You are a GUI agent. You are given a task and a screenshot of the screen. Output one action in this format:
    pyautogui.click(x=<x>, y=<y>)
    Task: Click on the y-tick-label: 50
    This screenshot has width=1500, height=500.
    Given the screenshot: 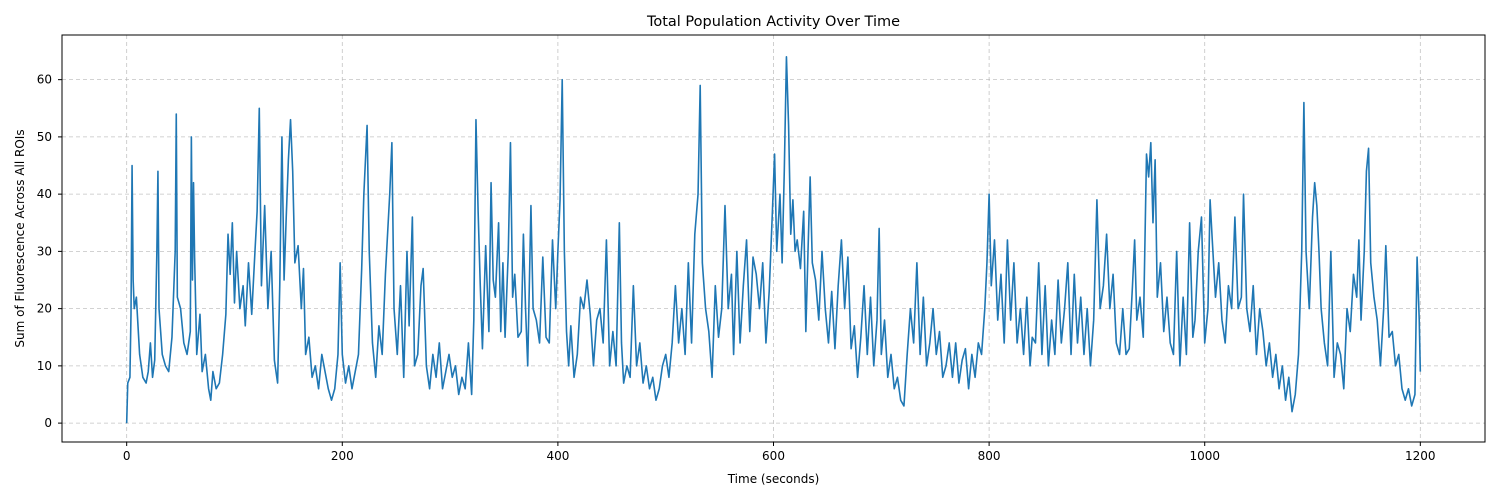 What is the action you would take?
    pyautogui.click(x=44, y=137)
    